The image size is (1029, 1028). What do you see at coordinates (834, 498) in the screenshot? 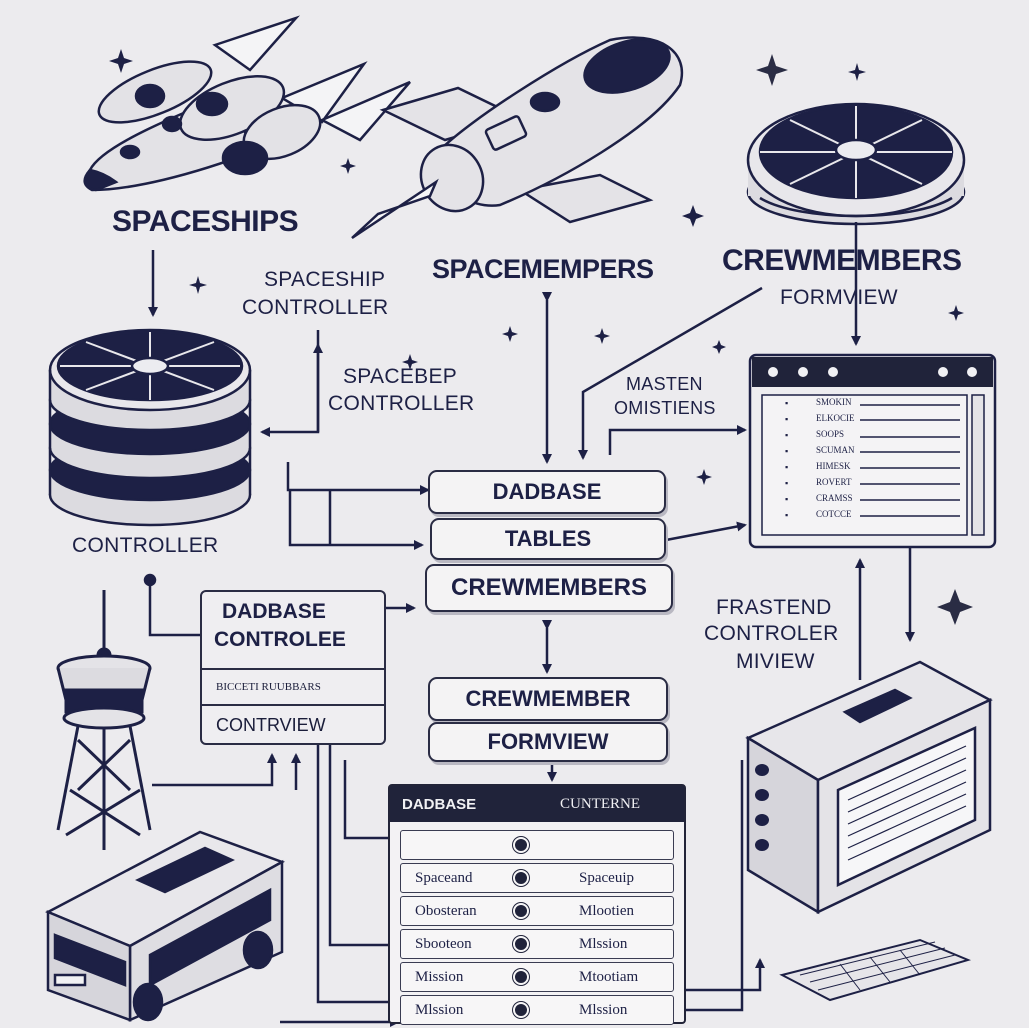
I see `monitor-row-label: CRAMSS` at bounding box center [834, 498].